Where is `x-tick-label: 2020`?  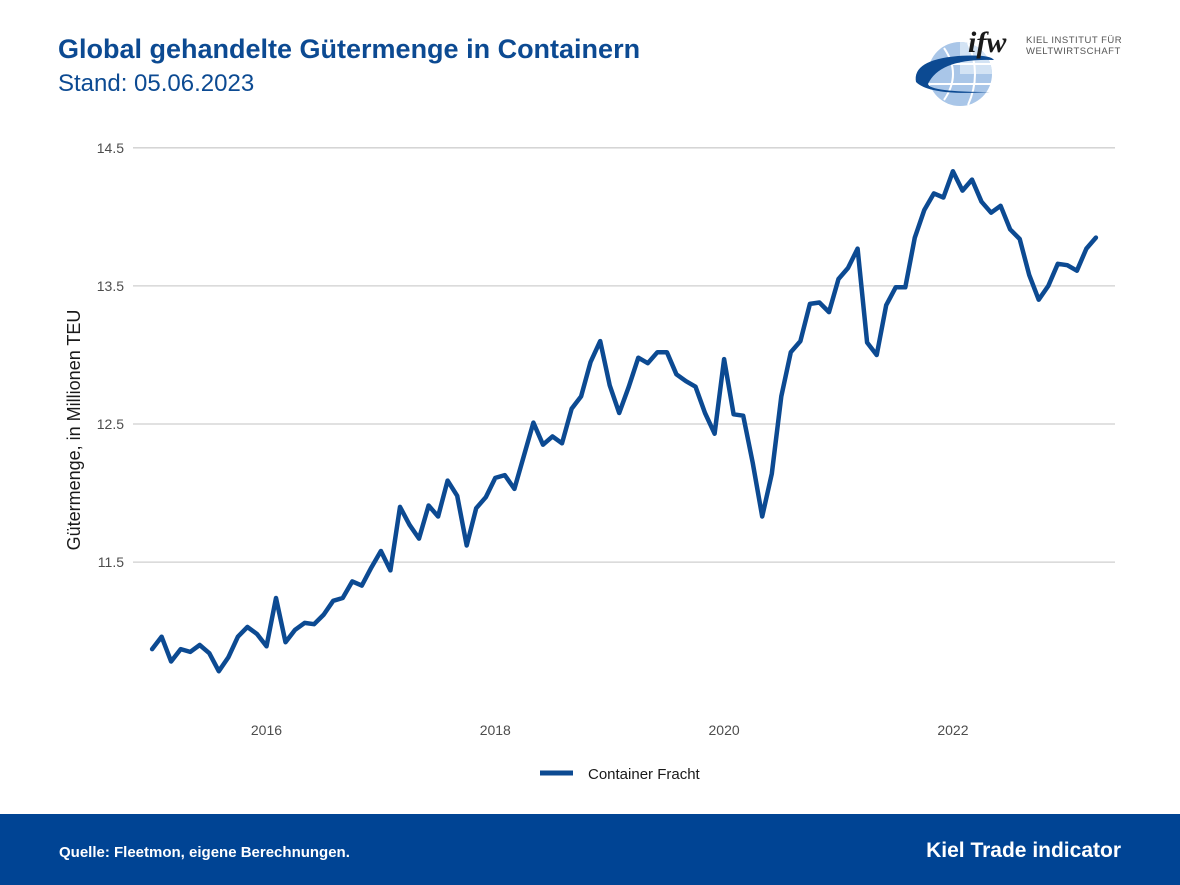 x-tick-label: 2020 is located at coordinates (724, 730).